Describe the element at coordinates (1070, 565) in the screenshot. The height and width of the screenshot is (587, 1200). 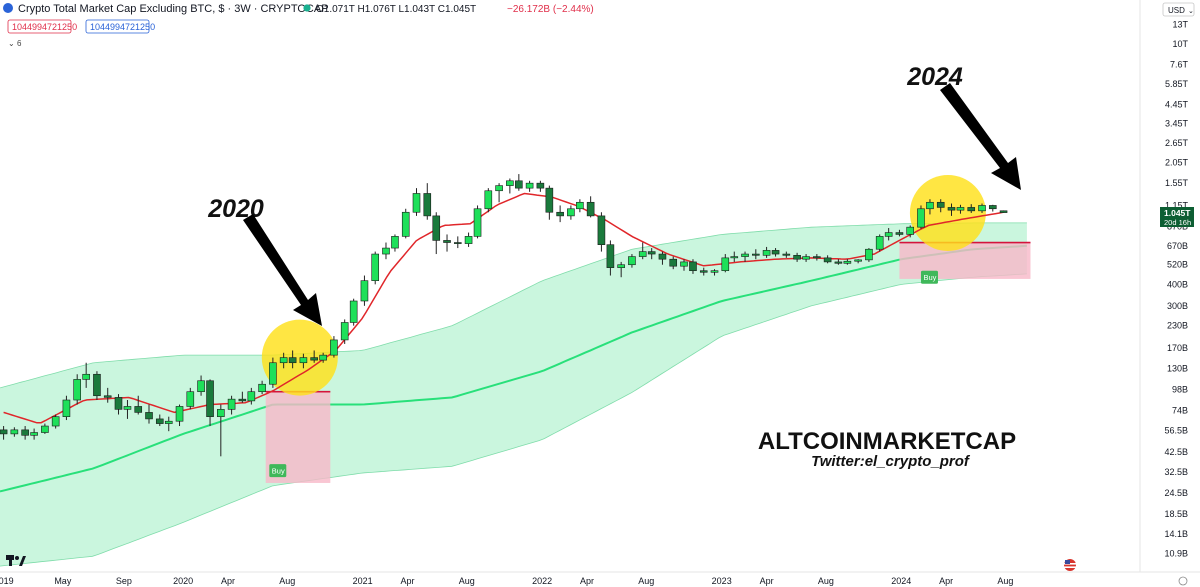
I see `flag-icon` at that location.